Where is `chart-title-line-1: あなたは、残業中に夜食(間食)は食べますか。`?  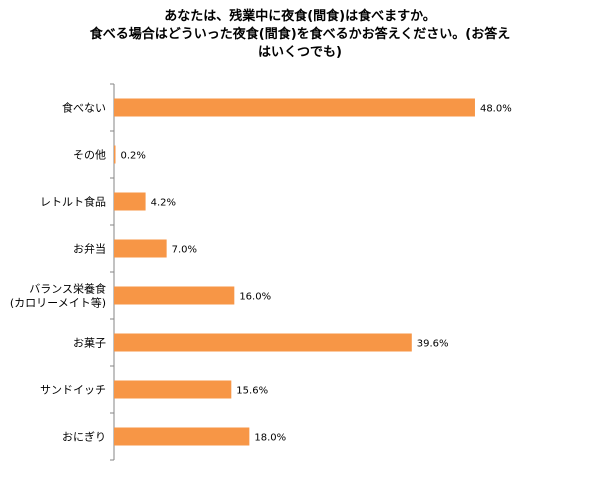 chart-title-line-1: あなたは、残業中に夜食(間食)は食べますか。 is located at coordinates (300, 16).